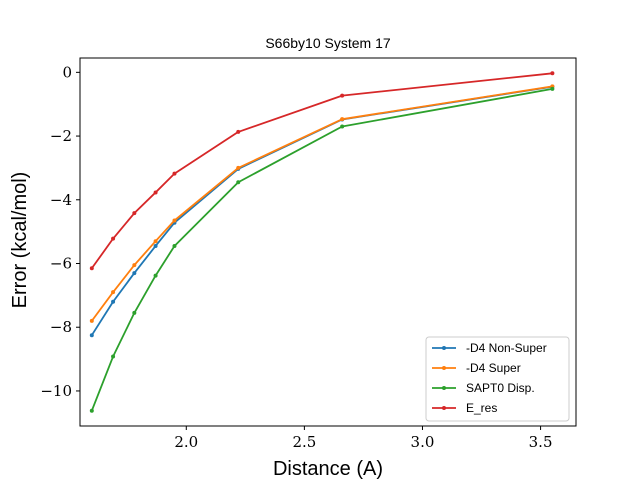 This screenshot has height=480, width=640. Describe the element at coordinates (500, 388) in the screenshot. I see `legend-label-2: SAPT0 Disp.` at that location.